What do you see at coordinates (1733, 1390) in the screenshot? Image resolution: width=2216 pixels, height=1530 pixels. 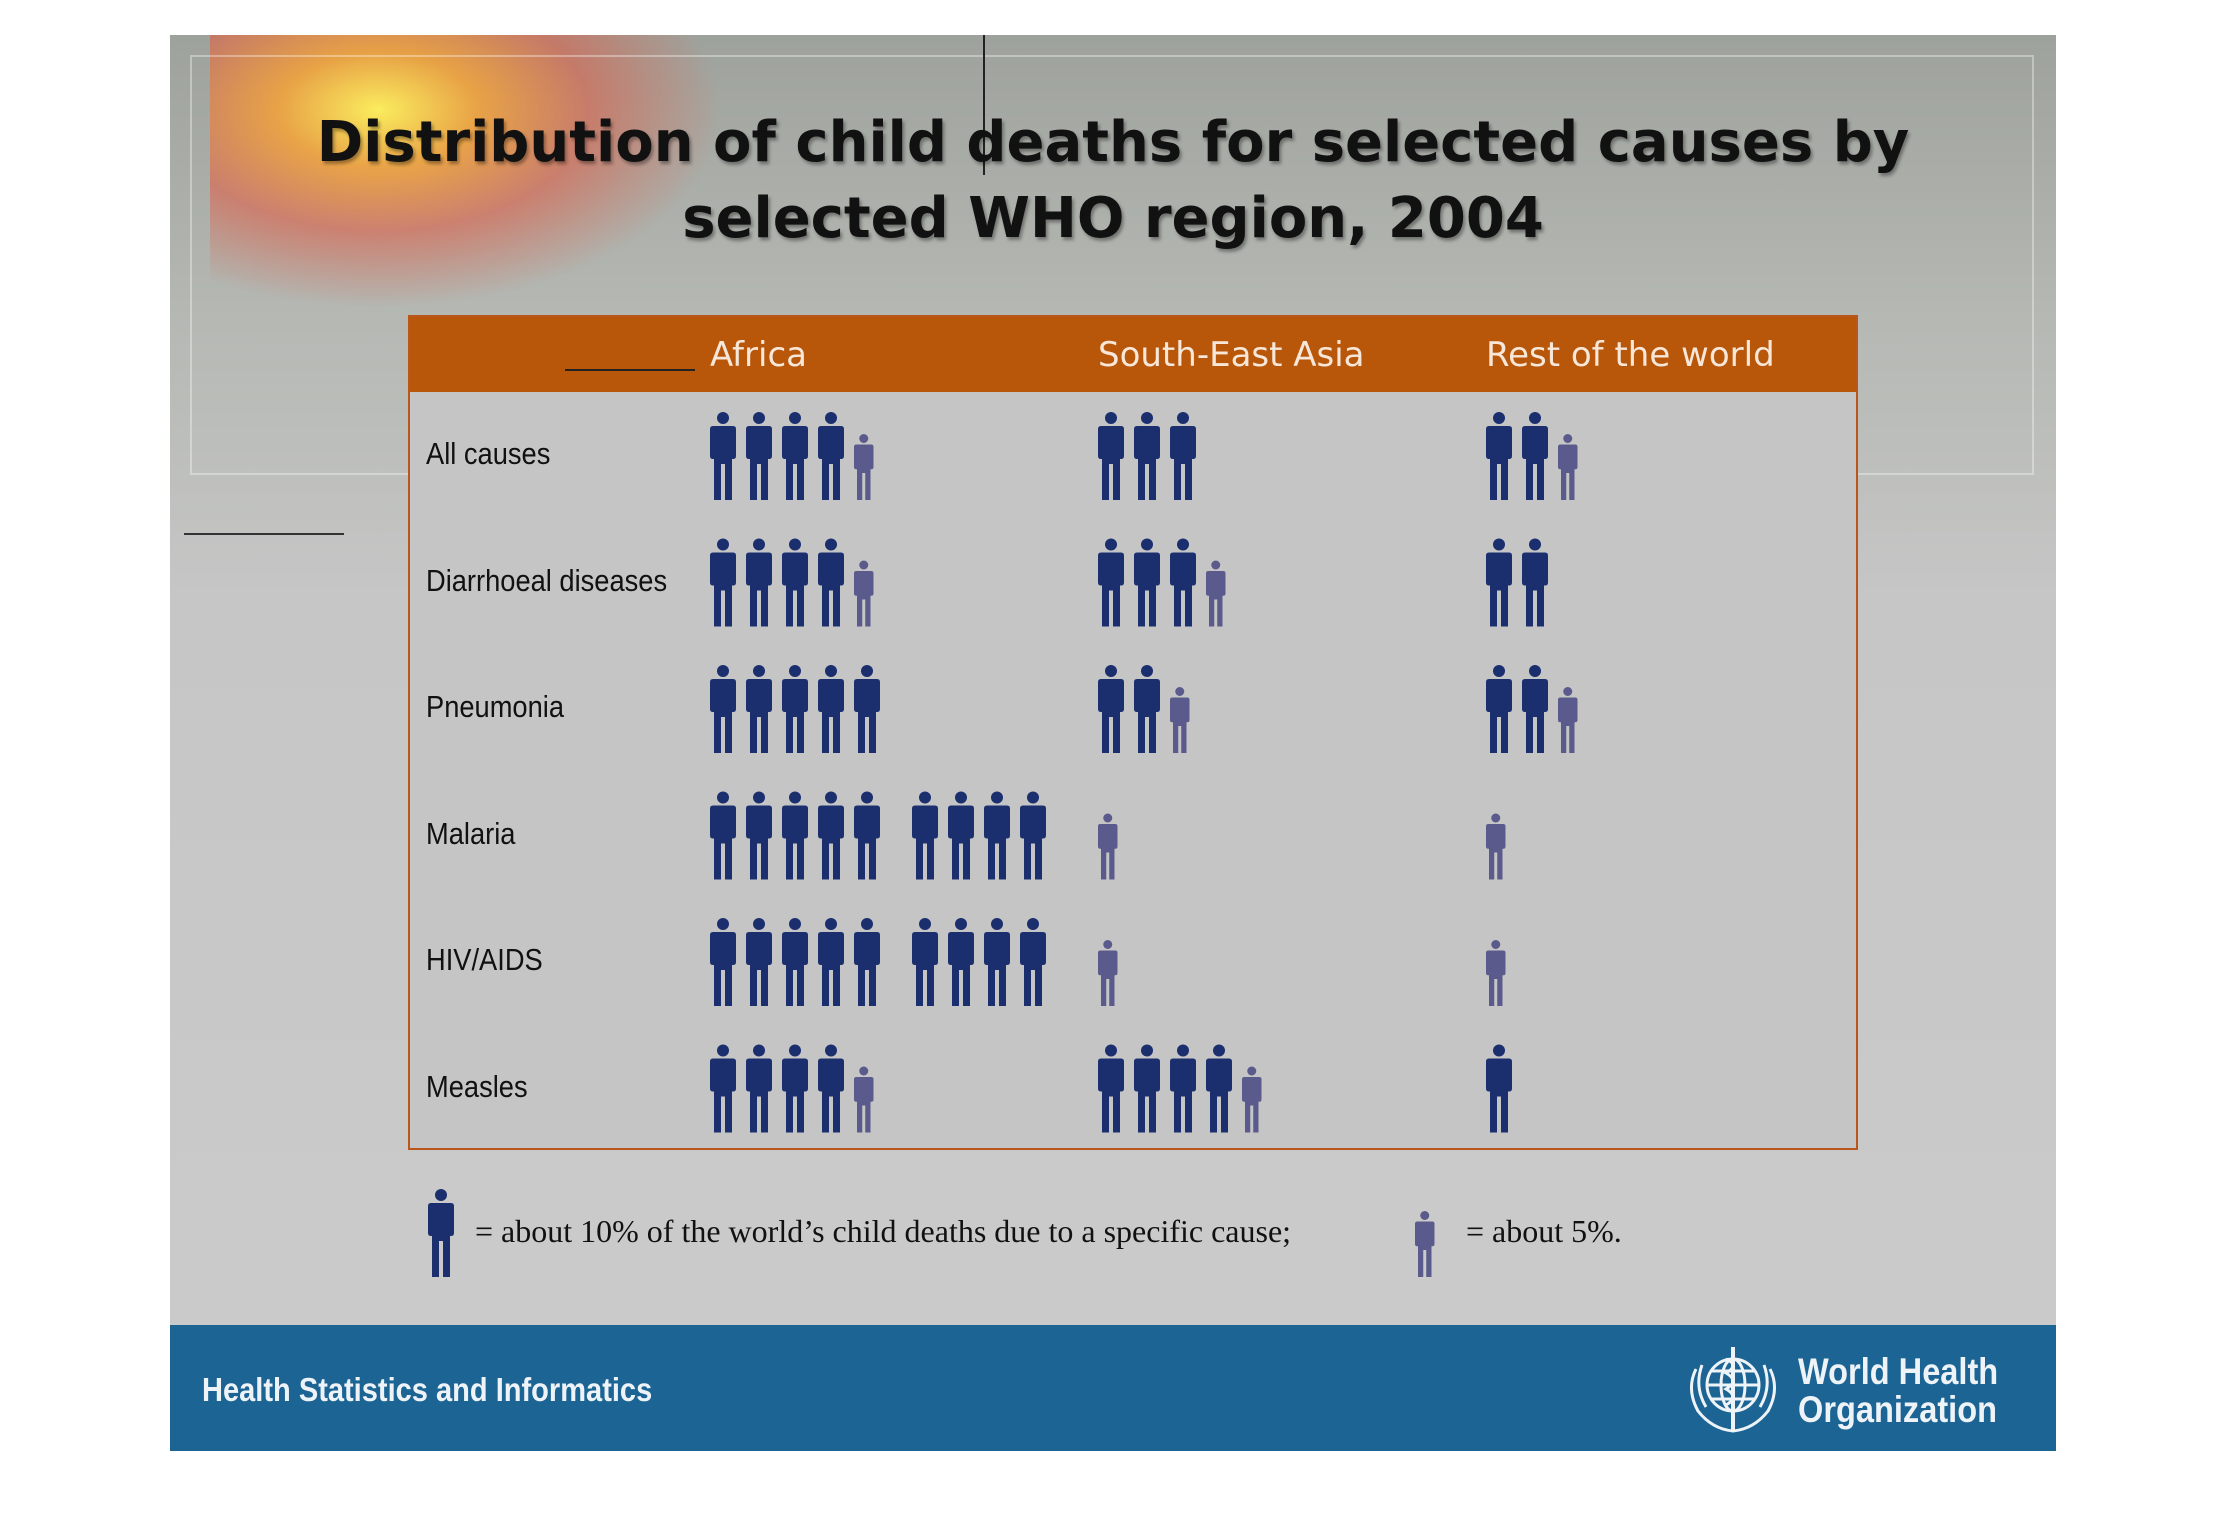 I see `who-emblem-icon` at bounding box center [1733, 1390].